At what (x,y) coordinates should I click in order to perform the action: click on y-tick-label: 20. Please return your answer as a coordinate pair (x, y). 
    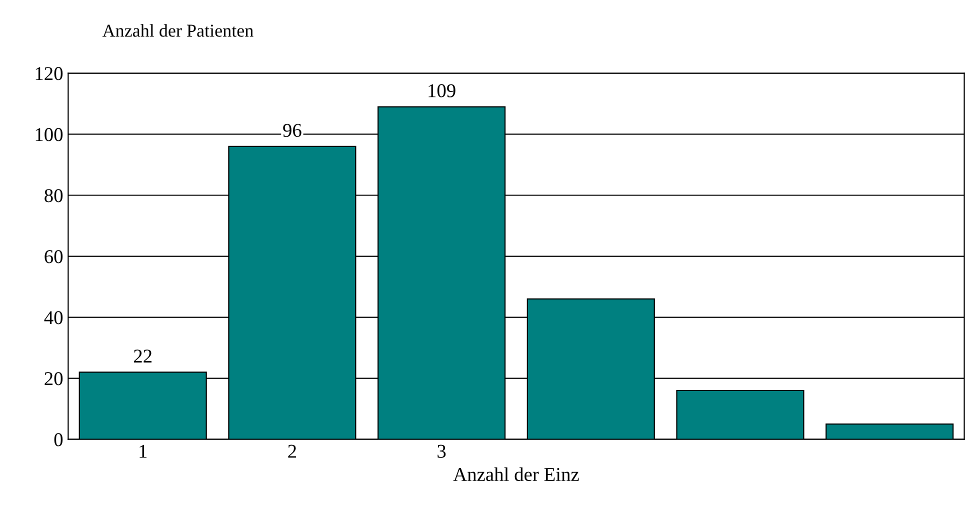
    Looking at the image, I should click on (53, 379).